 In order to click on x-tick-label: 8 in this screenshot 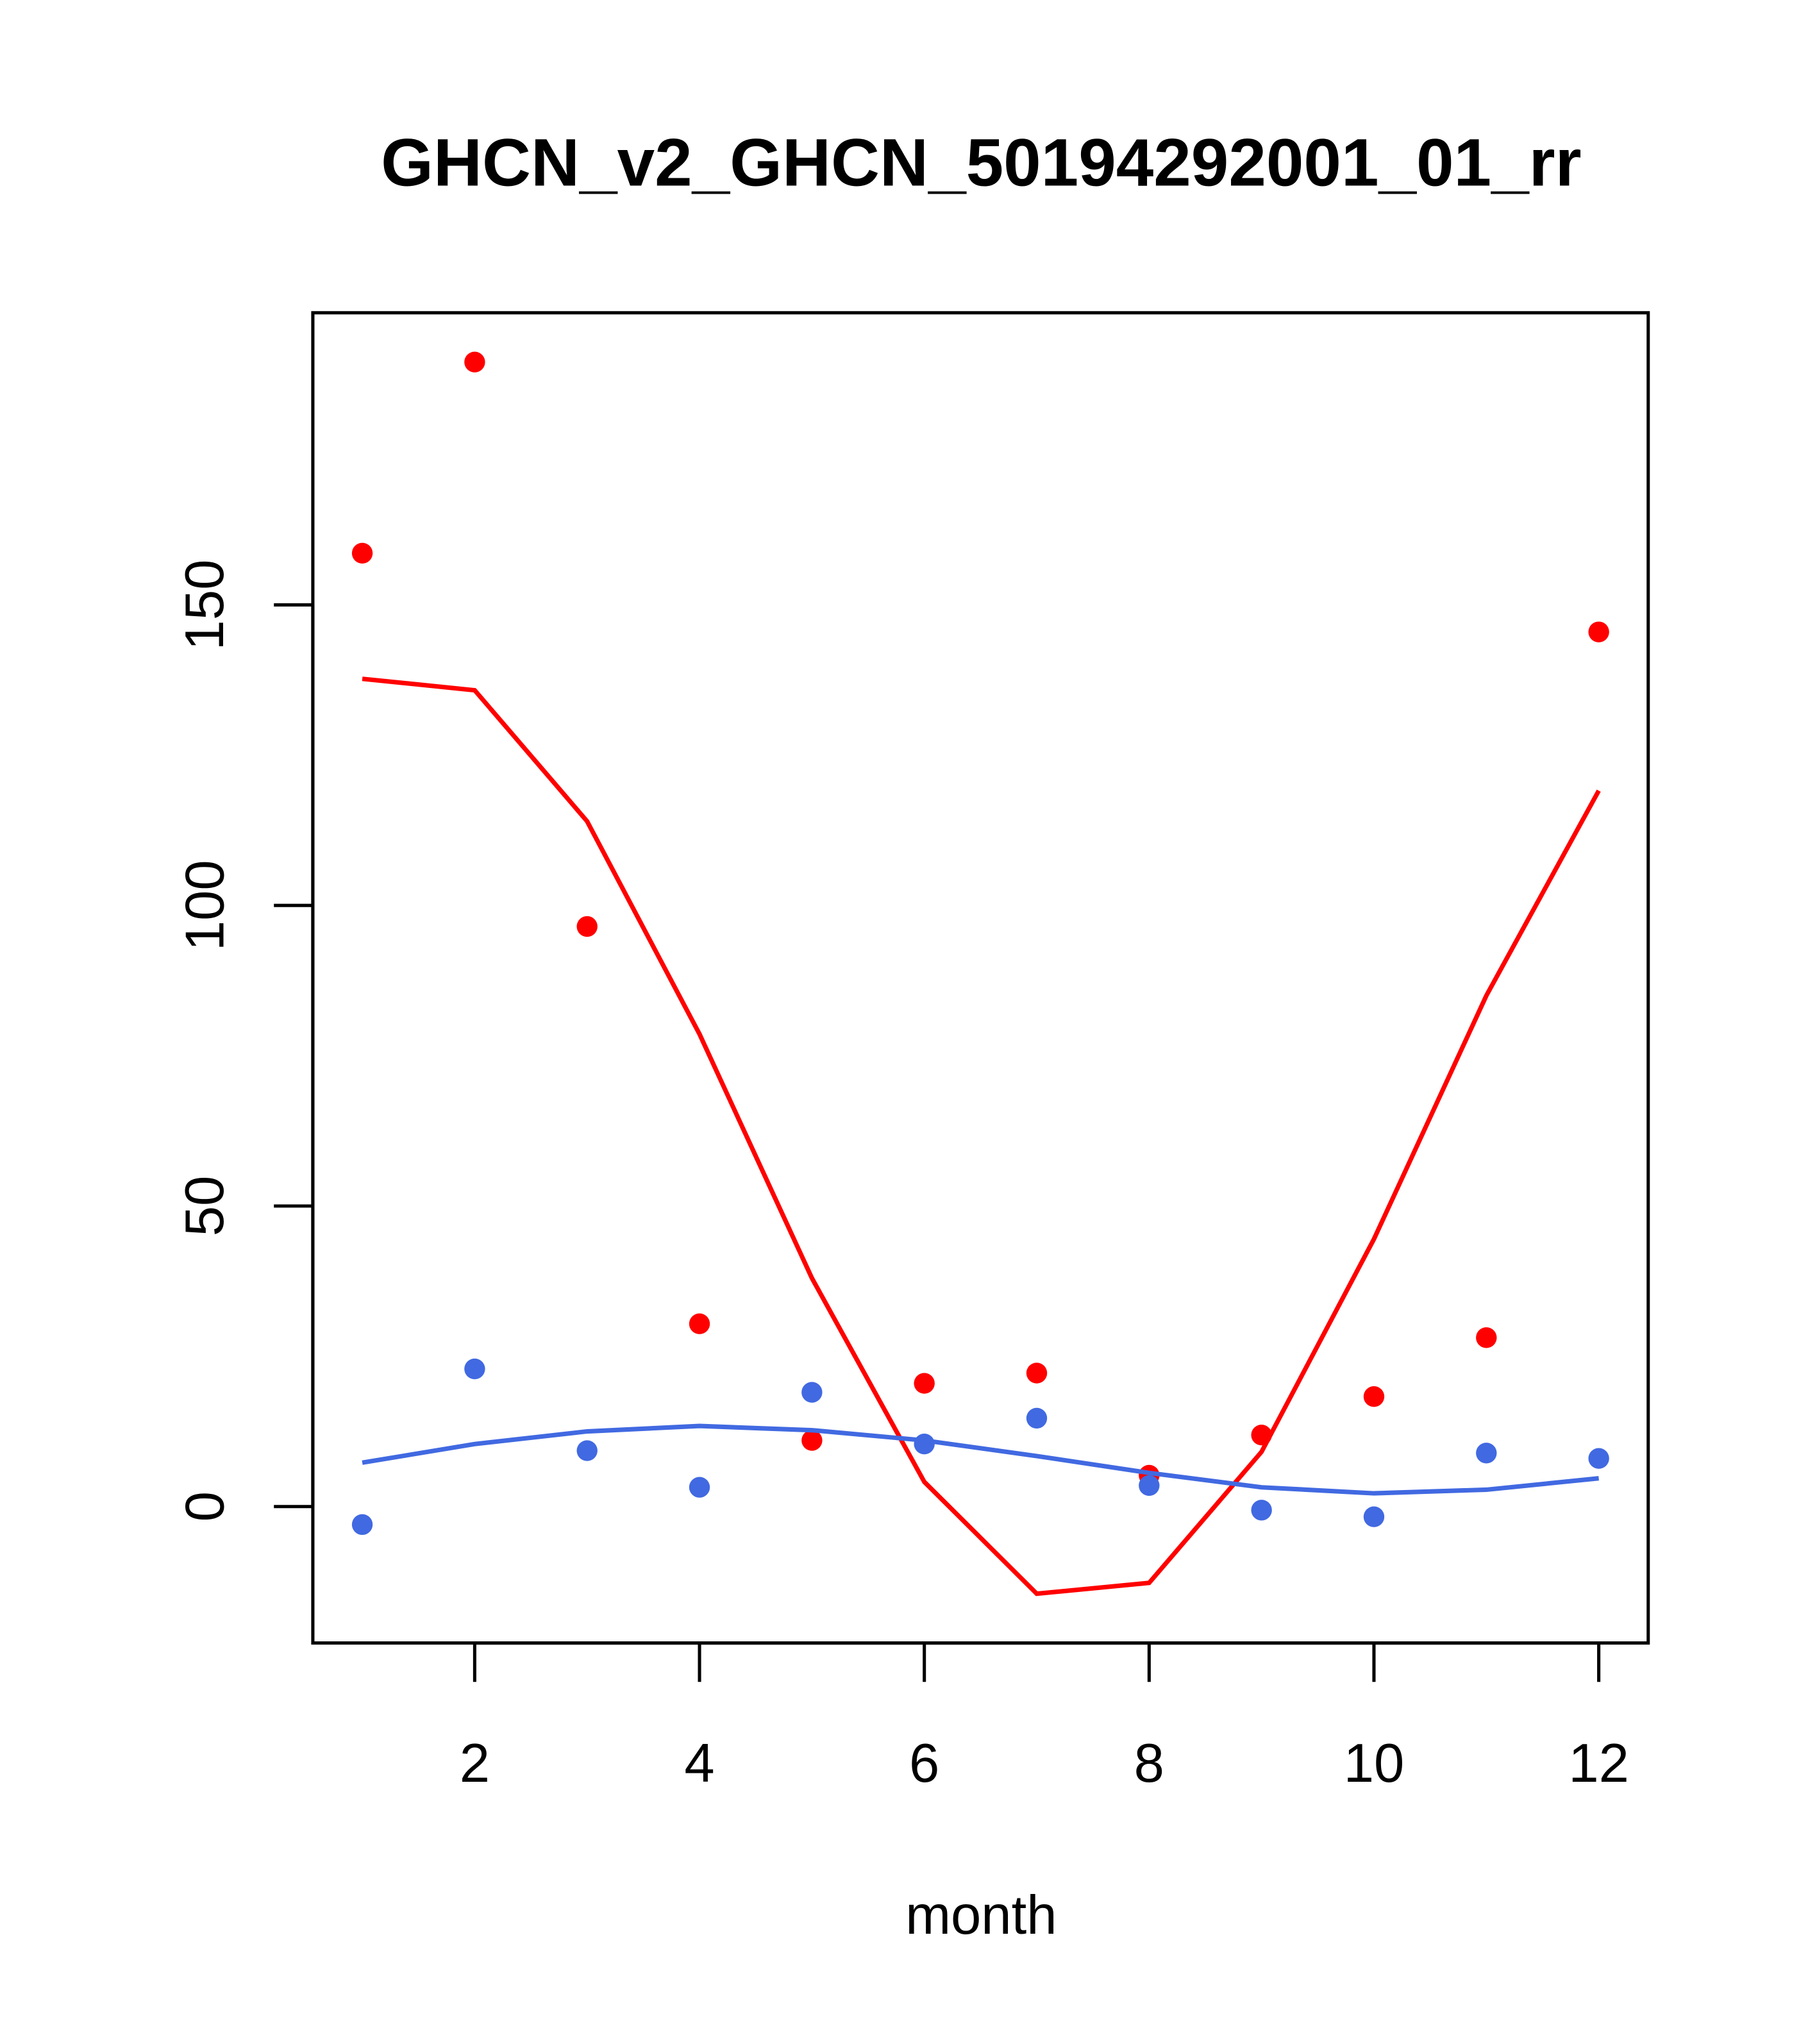, I will do `click(1149, 1764)`.